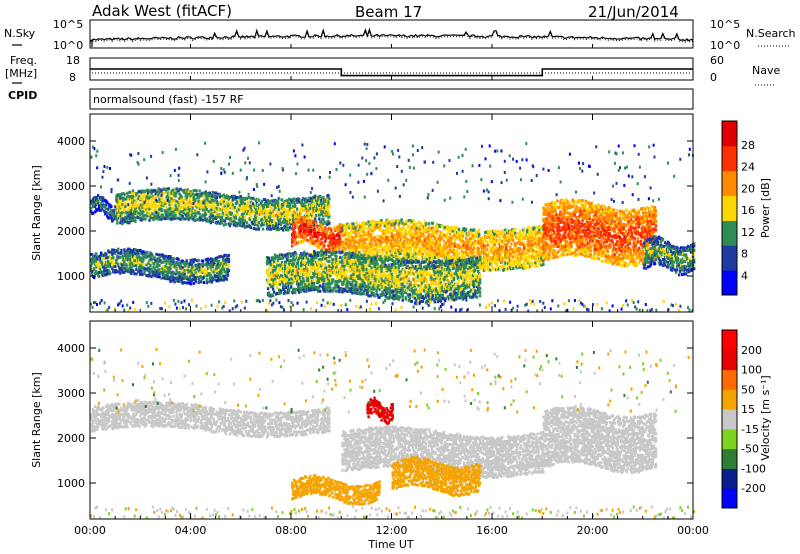 This screenshot has width=800, height=554. I want to click on freq-left-tick-top: 18, so click(73, 60).